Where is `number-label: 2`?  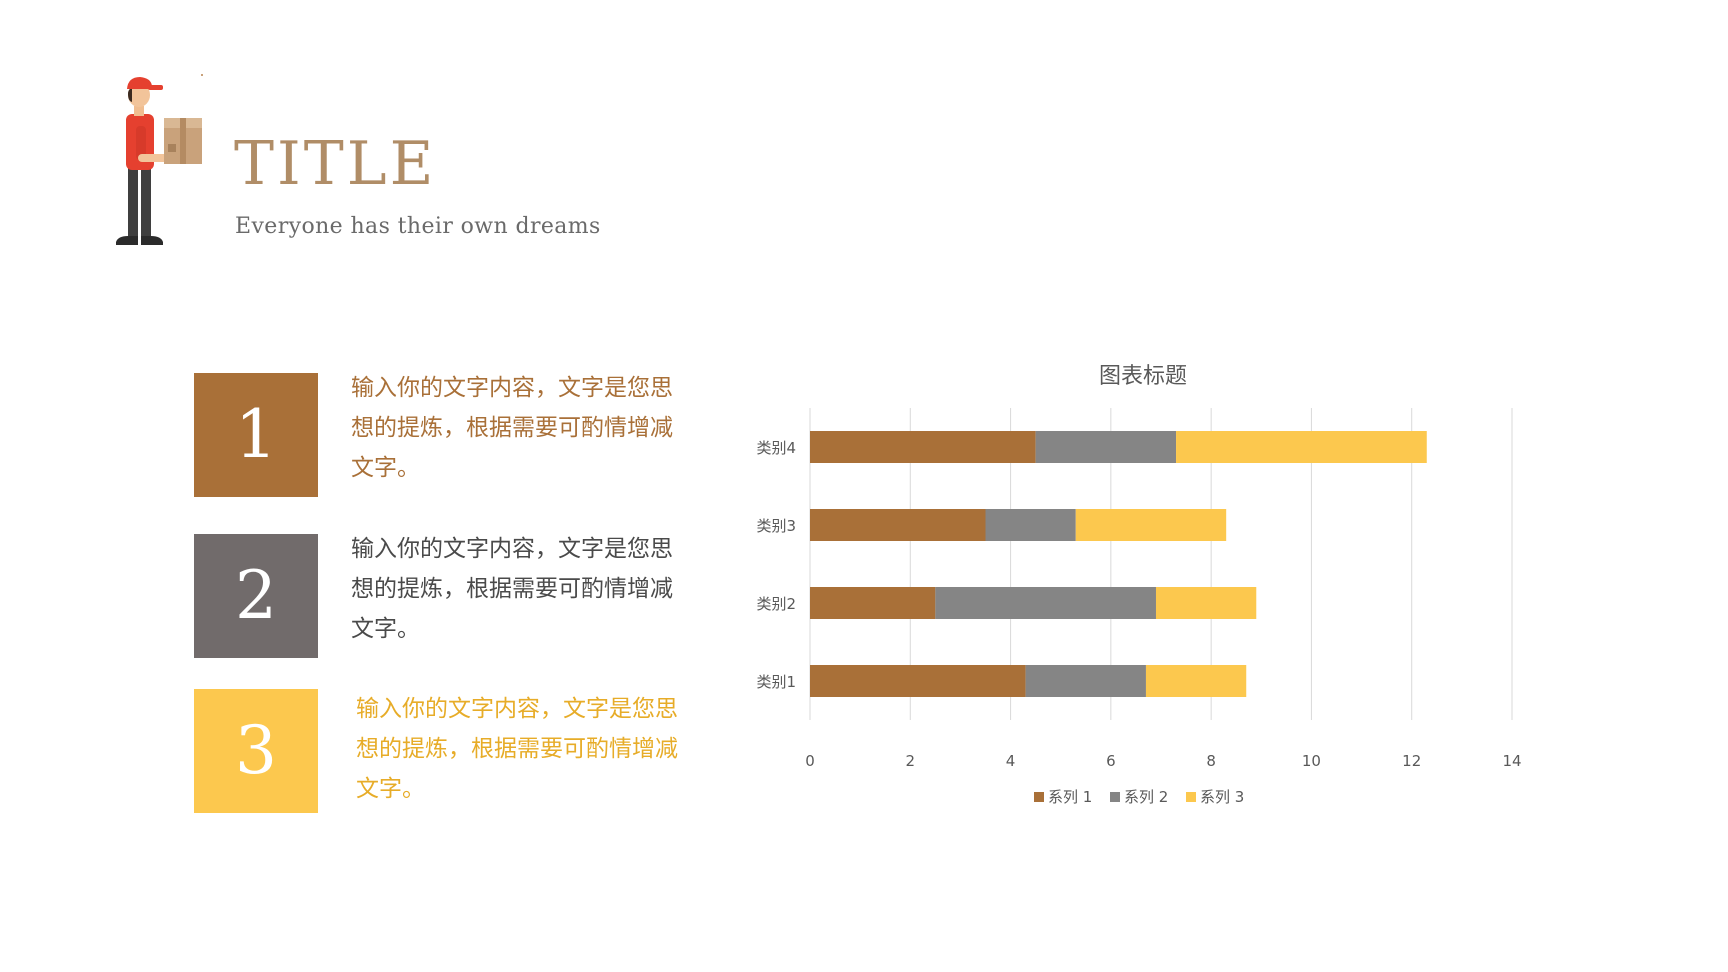 number-label: 2 is located at coordinates (256, 595).